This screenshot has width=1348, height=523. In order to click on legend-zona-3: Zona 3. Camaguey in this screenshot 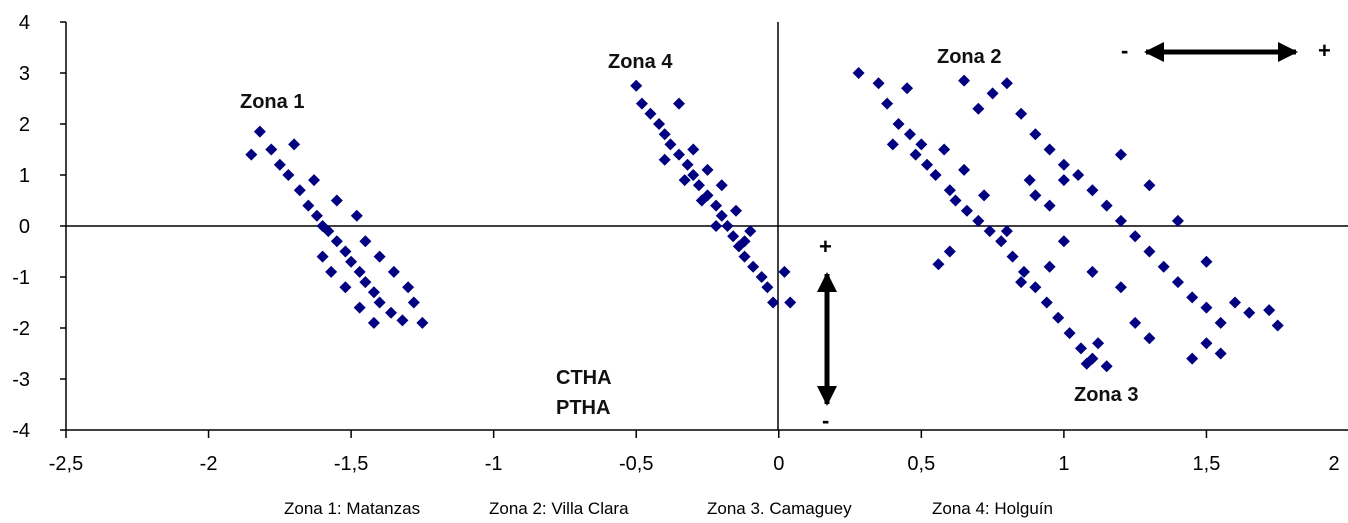, I will do `click(779, 508)`.